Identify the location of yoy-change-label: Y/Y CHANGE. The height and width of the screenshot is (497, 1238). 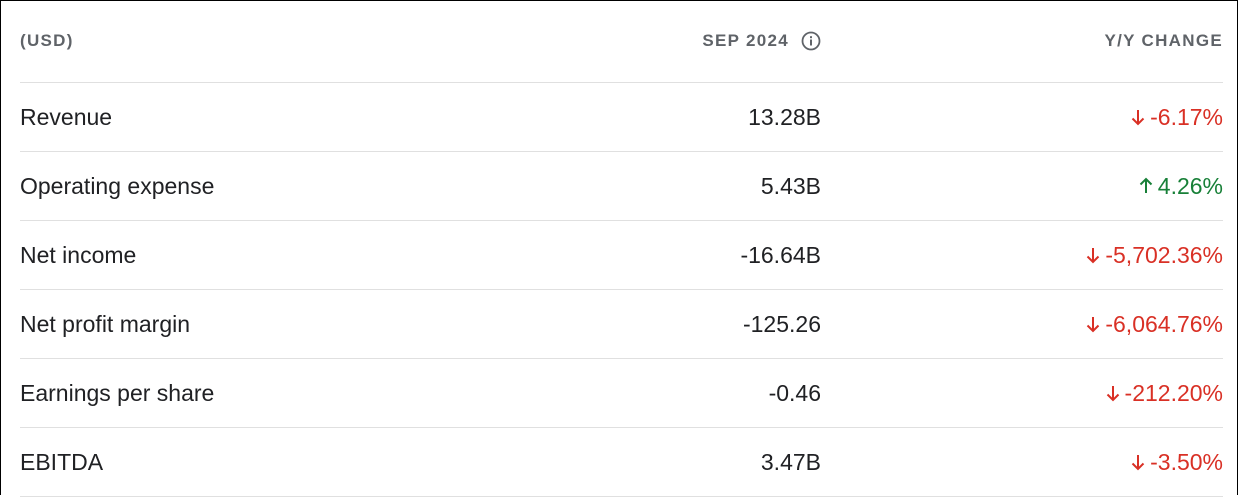
(1163, 40).